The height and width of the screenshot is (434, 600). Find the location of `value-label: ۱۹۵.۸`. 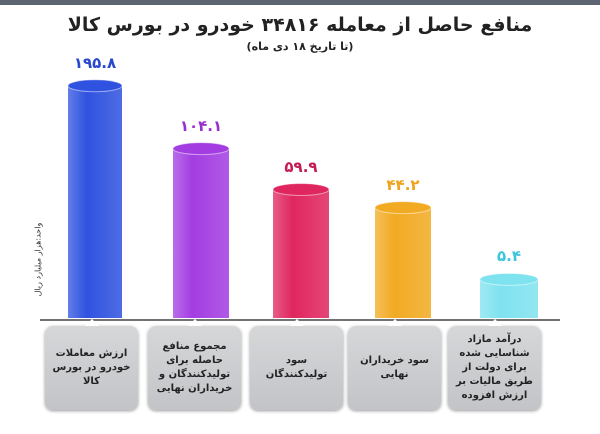

value-label: ۱۹۵.۸ is located at coordinates (95, 62).